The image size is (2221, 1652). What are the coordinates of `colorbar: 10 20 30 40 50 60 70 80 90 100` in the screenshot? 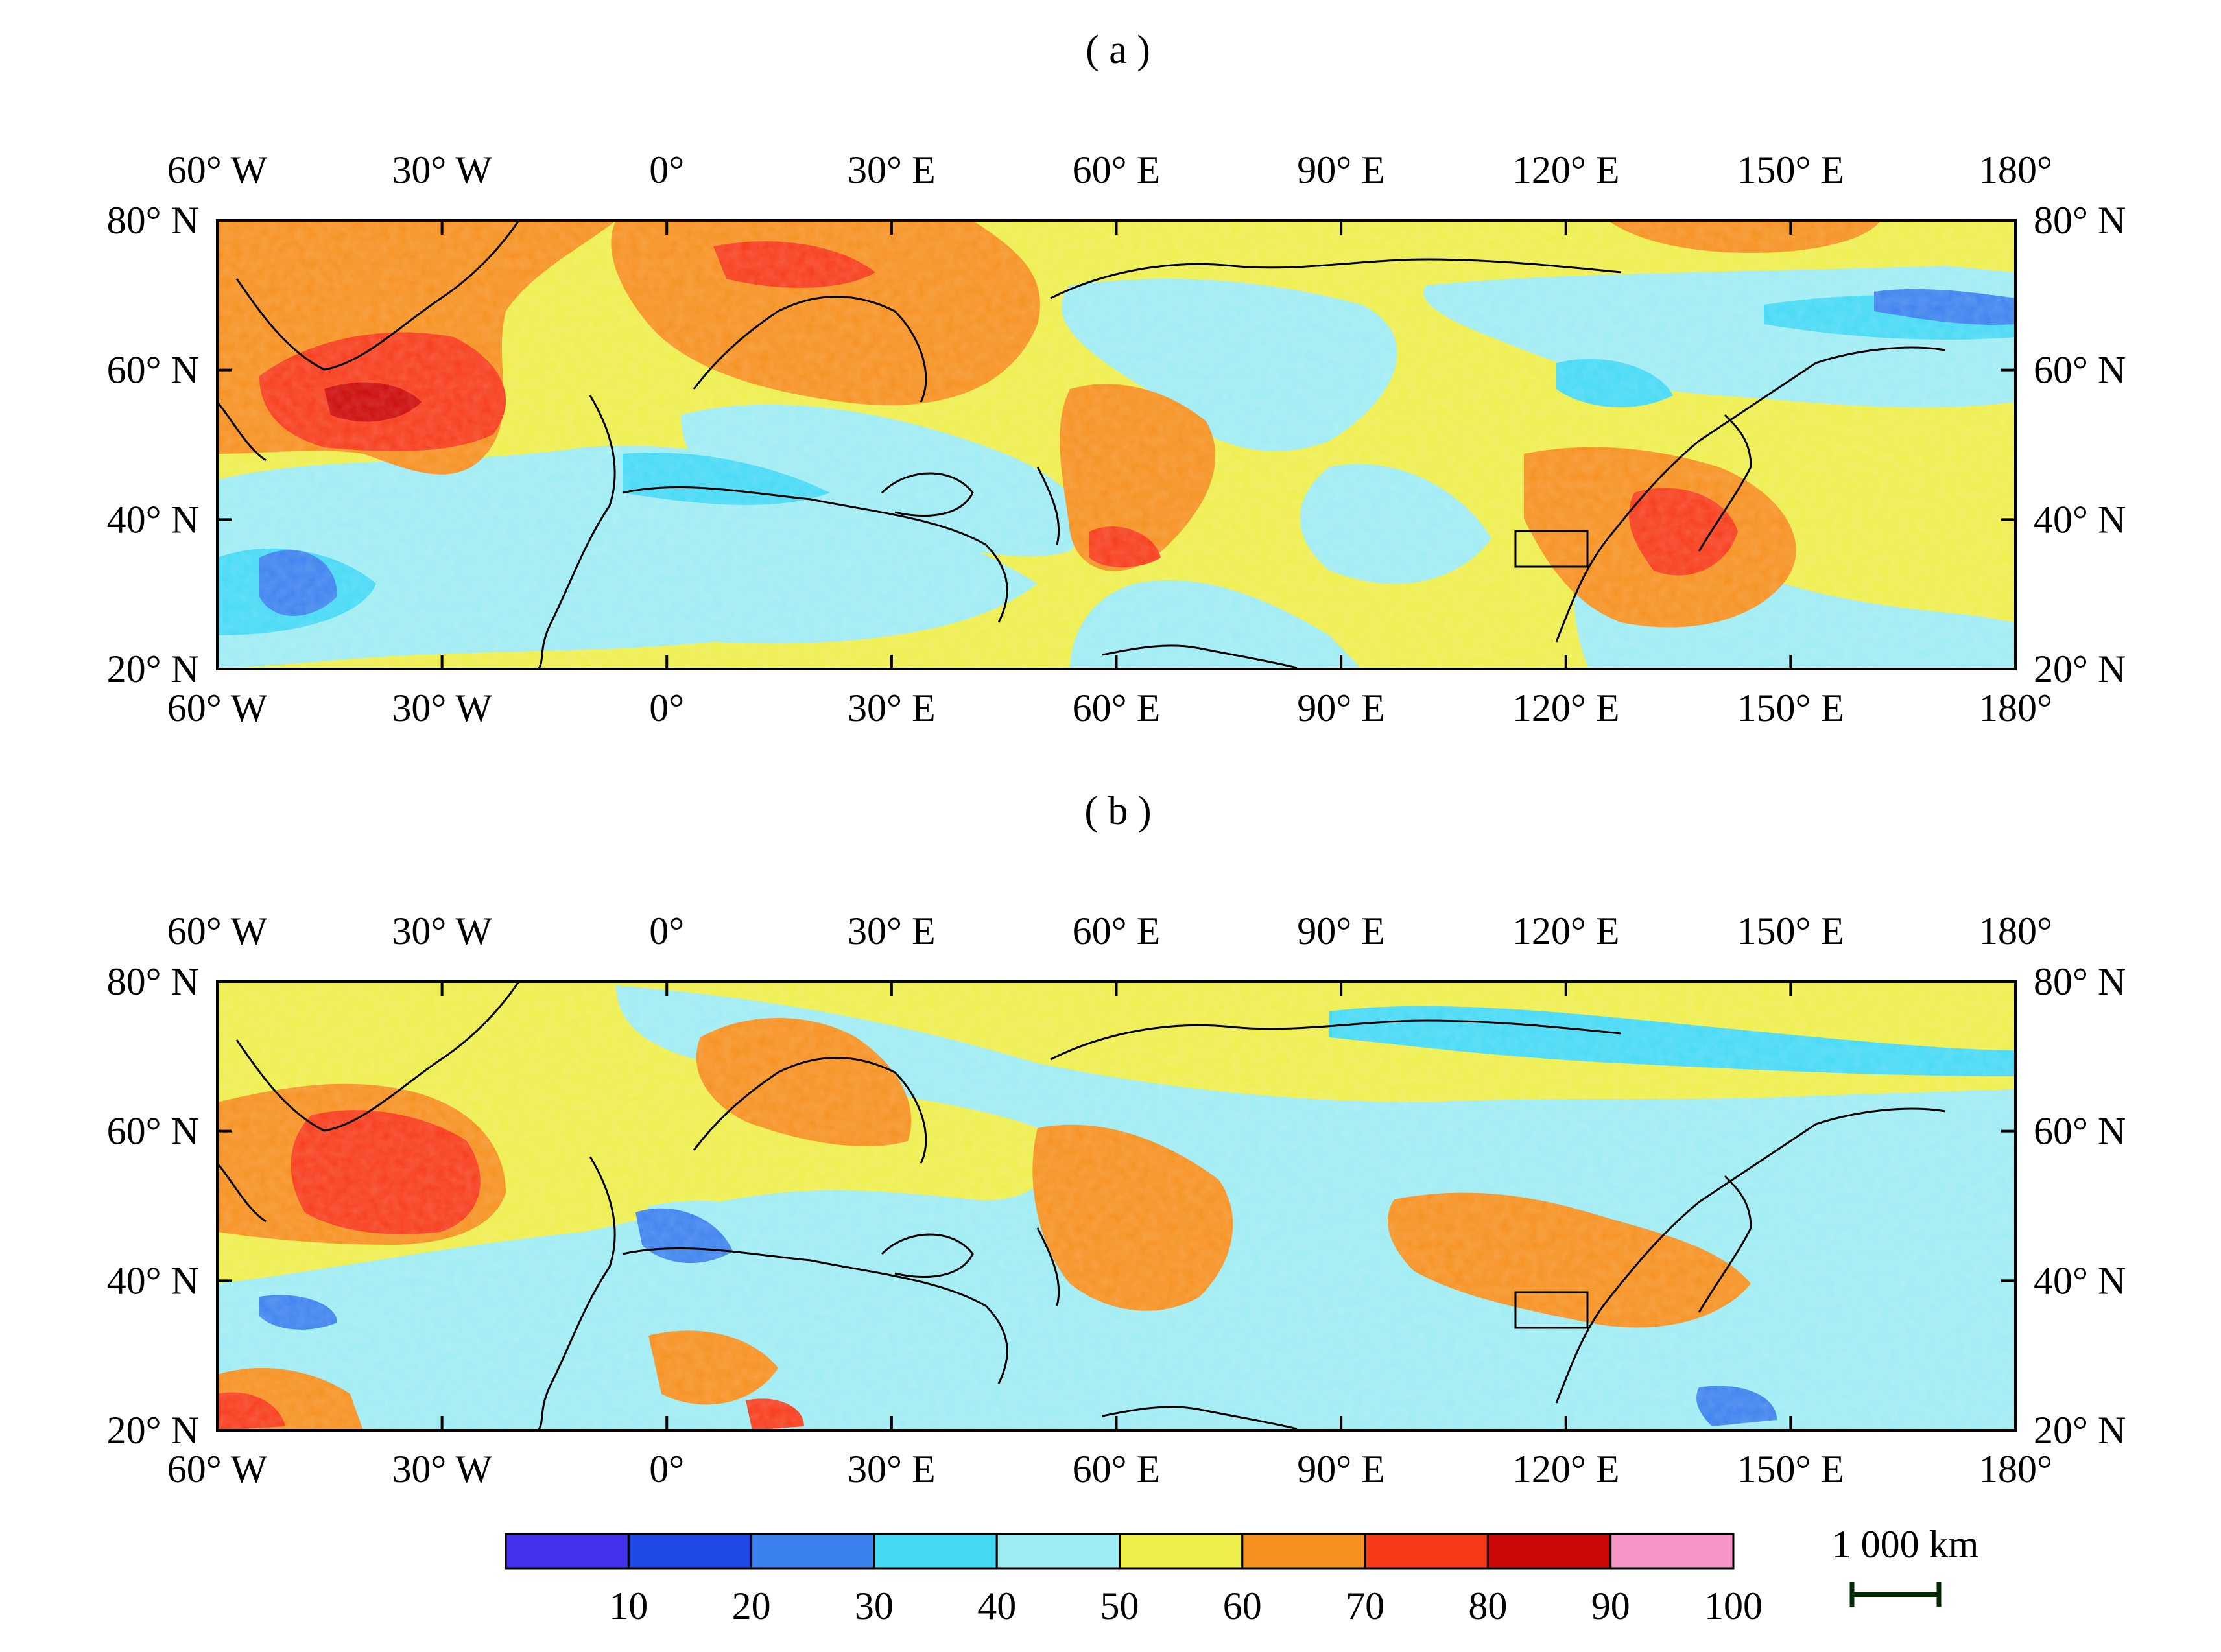 It's located at (1134, 1580).